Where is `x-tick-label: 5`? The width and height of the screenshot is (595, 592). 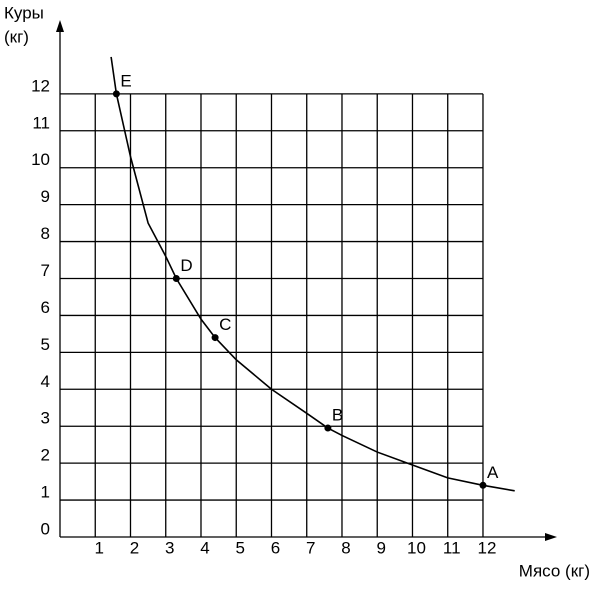
x-tick-label: 5 is located at coordinates (240, 547).